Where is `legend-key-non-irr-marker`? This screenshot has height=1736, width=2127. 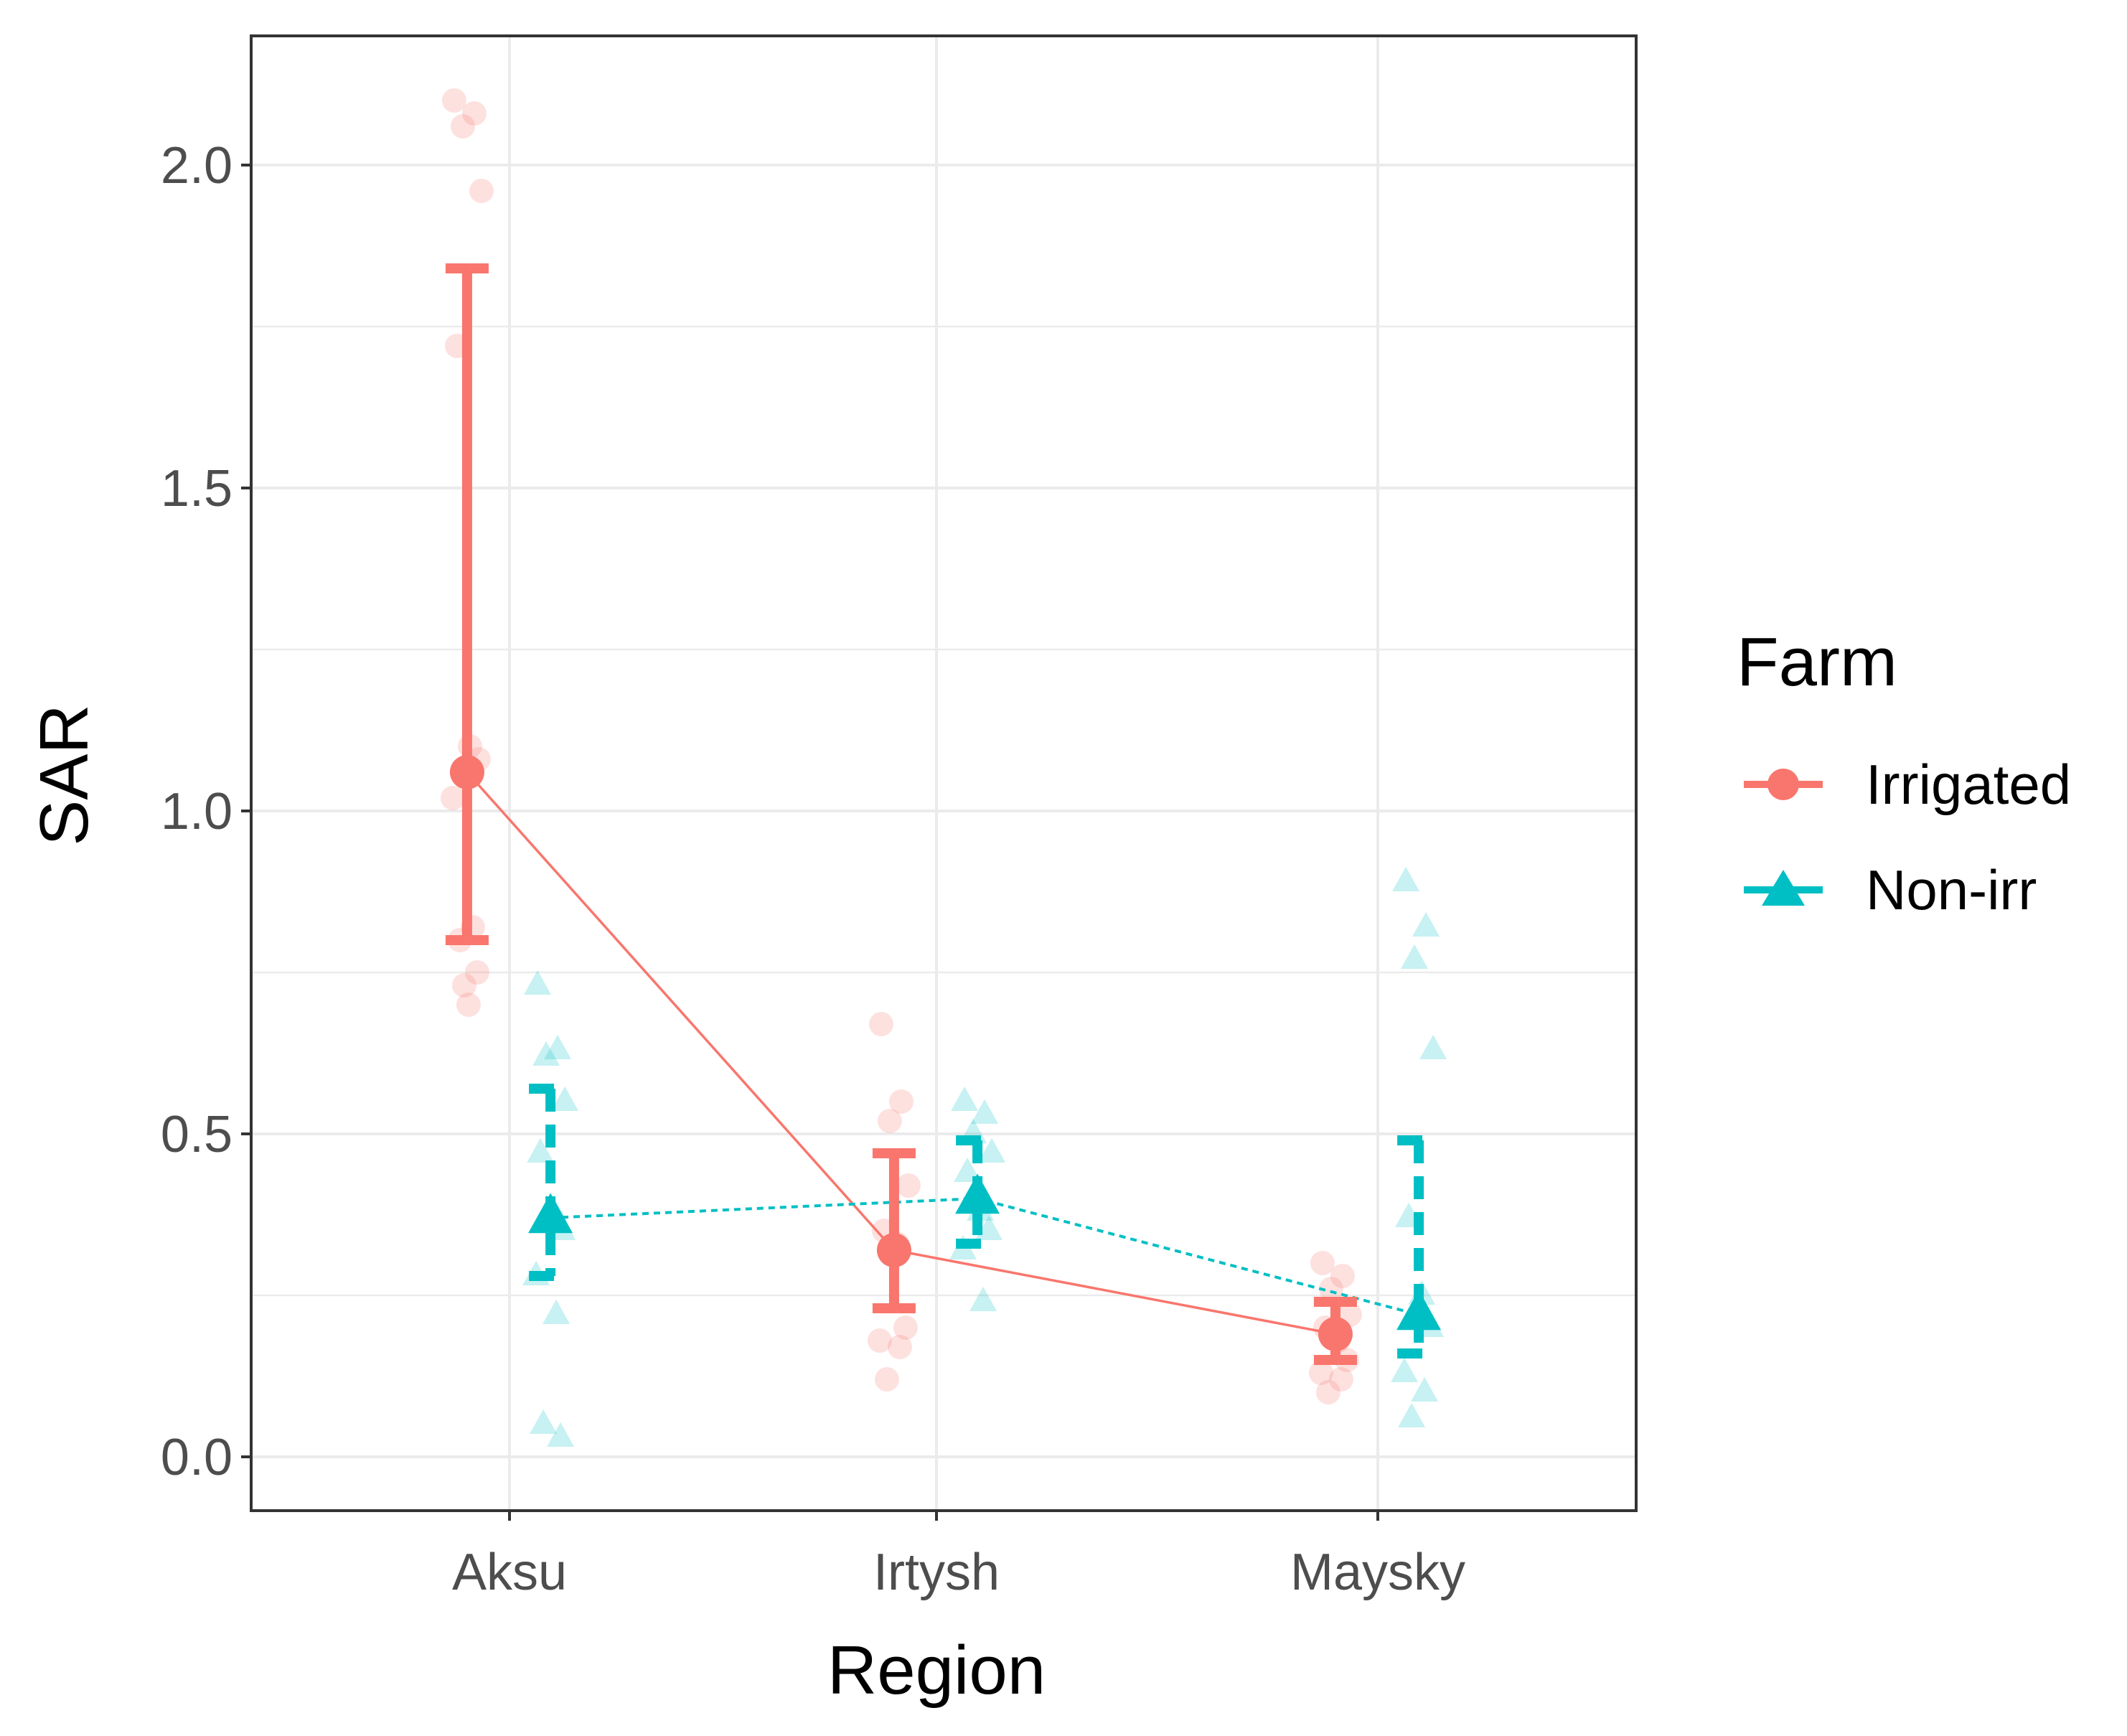 legend-key-non-irr-marker is located at coordinates (1783, 888).